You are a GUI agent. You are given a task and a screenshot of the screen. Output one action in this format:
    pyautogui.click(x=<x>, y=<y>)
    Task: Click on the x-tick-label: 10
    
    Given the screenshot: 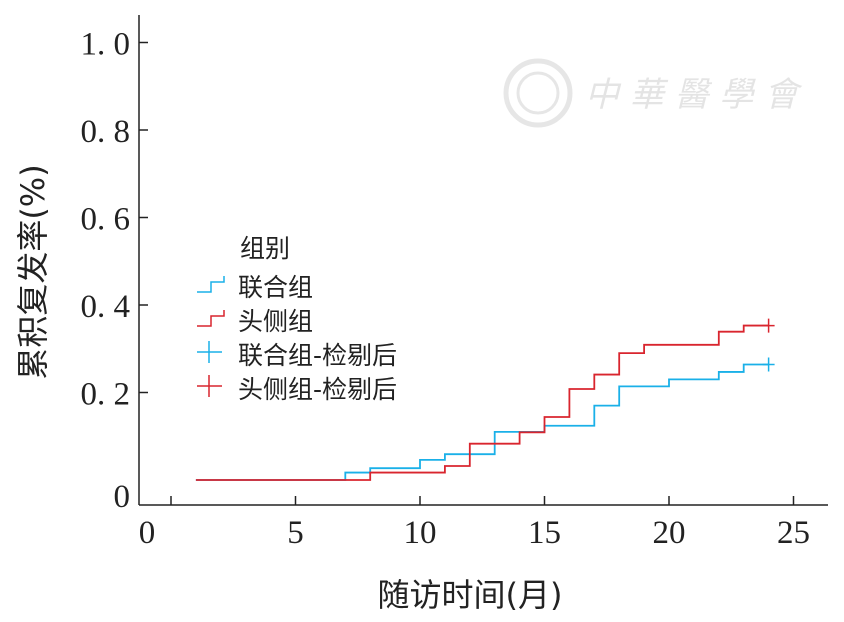 What is the action you would take?
    pyautogui.click(x=420, y=533)
    